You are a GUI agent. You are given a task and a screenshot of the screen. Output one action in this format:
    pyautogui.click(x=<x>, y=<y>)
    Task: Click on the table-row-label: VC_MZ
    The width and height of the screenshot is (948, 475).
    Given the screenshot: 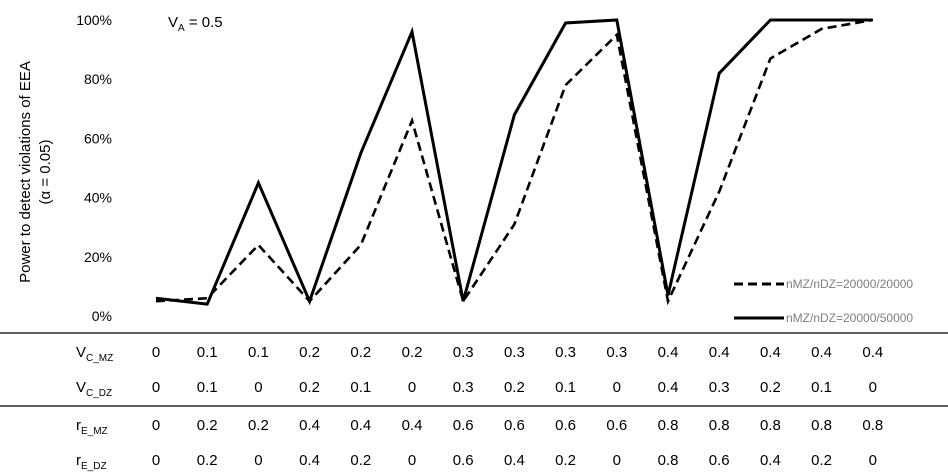 What is the action you would take?
    pyautogui.click(x=94, y=354)
    